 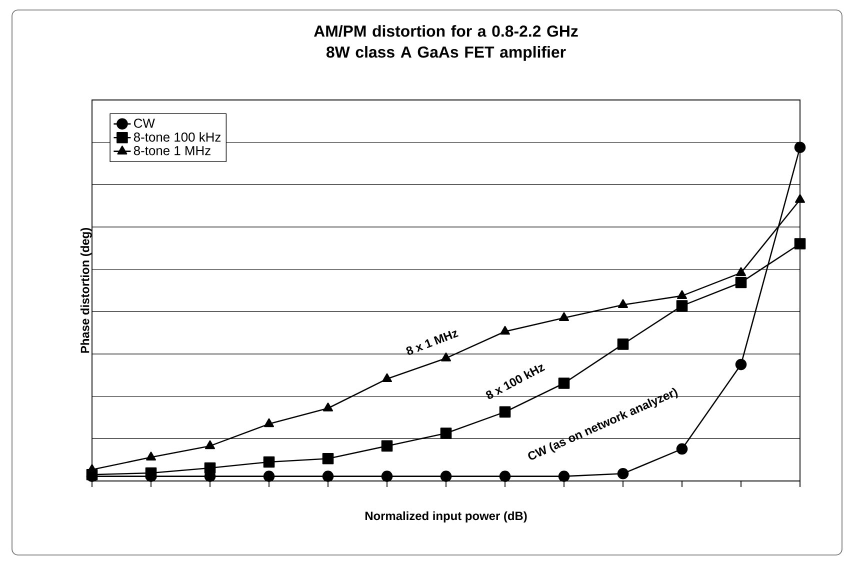 What do you see at coordinates (516, 381) in the screenshot?
I see `annotation: 8 x 100 kHz` at bounding box center [516, 381].